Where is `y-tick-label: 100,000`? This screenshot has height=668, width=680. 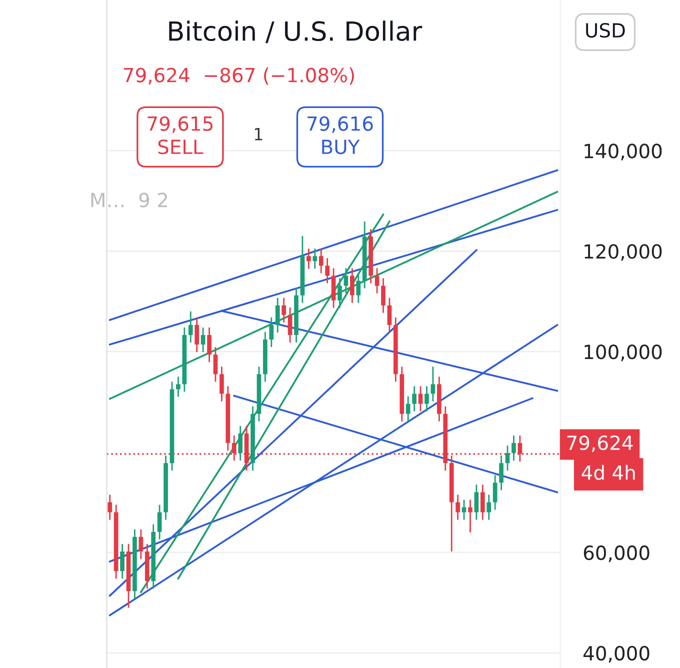 y-tick-label: 100,000 is located at coordinates (623, 353).